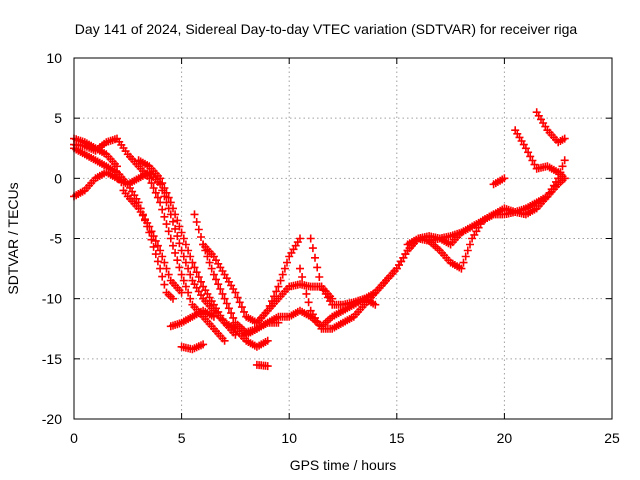 The width and height of the screenshot is (640, 480). What do you see at coordinates (58, 178) in the screenshot?
I see `y-tick-label: 0` at bounding box center [58, 178].